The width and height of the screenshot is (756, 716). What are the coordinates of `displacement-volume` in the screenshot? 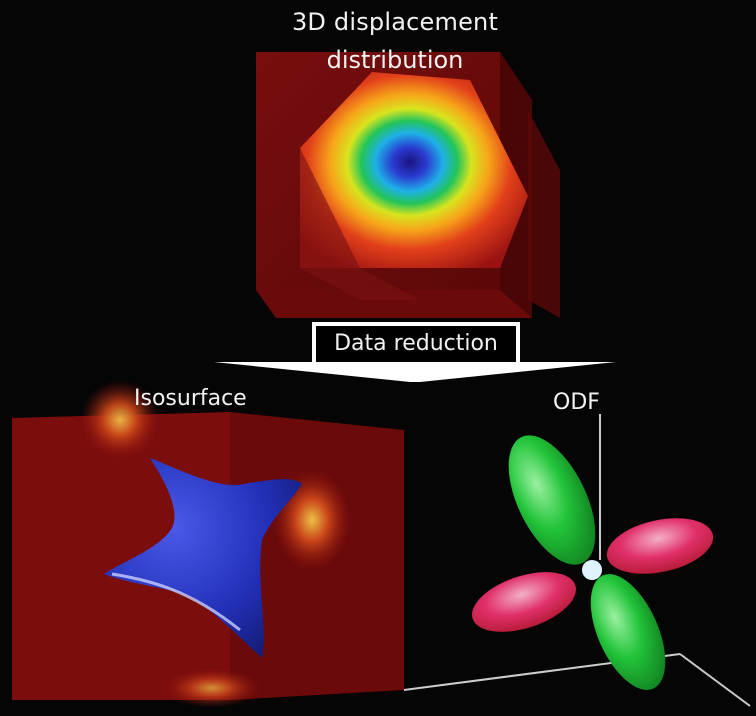 It's located at (408, 185).